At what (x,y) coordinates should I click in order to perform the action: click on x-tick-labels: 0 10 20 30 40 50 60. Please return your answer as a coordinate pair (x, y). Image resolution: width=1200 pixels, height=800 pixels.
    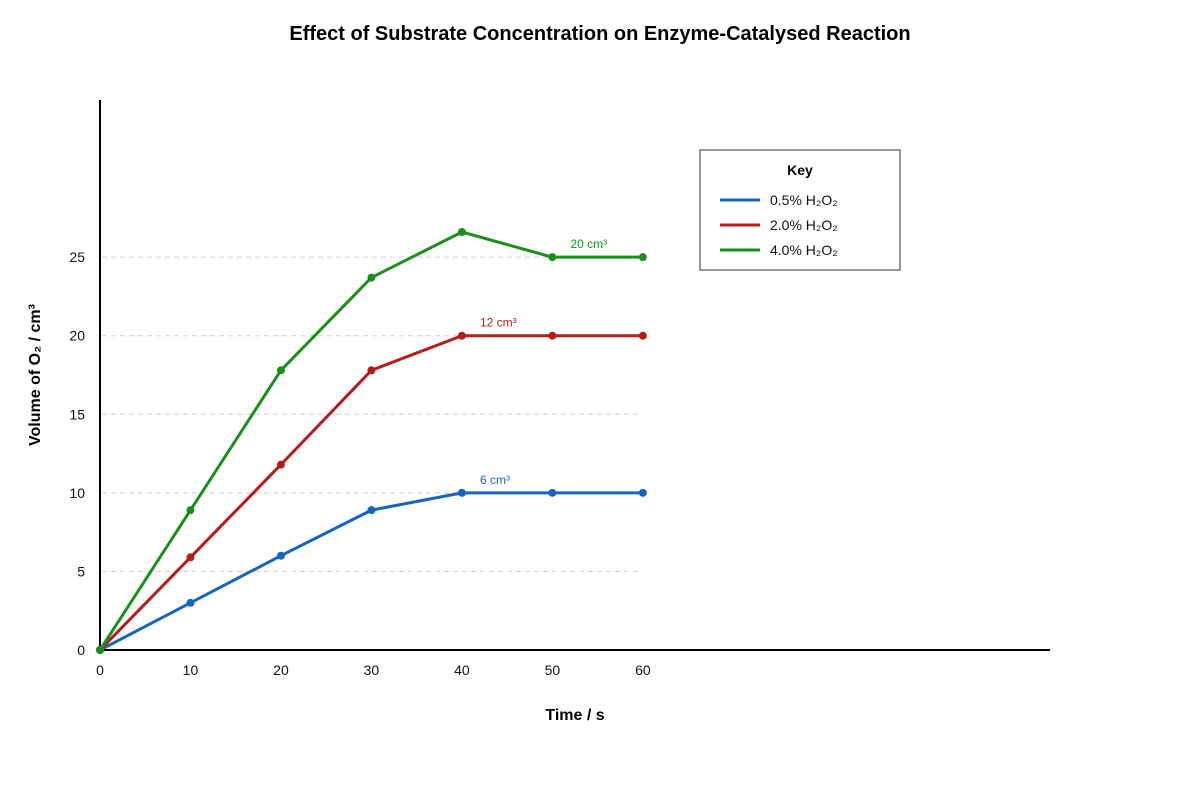
    Looking at the image, I should click on (373, 670).